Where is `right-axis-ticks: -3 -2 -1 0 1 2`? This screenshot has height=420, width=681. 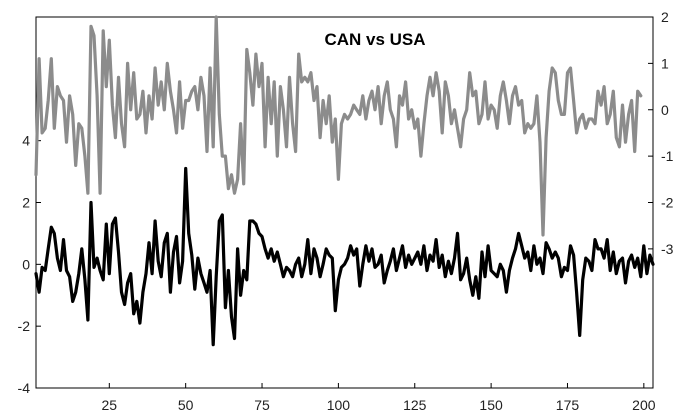
right-axis-ticks: -3 -2 -1 0 1 2 is located at coordinates (661, 133).